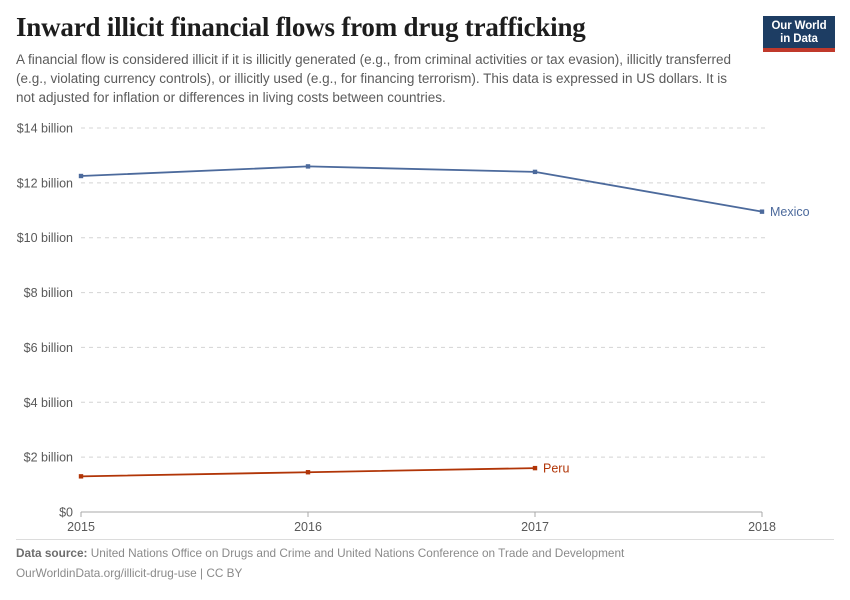 This screenshot has height=600, width=850. I want to click on y-axis-tick-label: $10 billion, so click(45, 238).